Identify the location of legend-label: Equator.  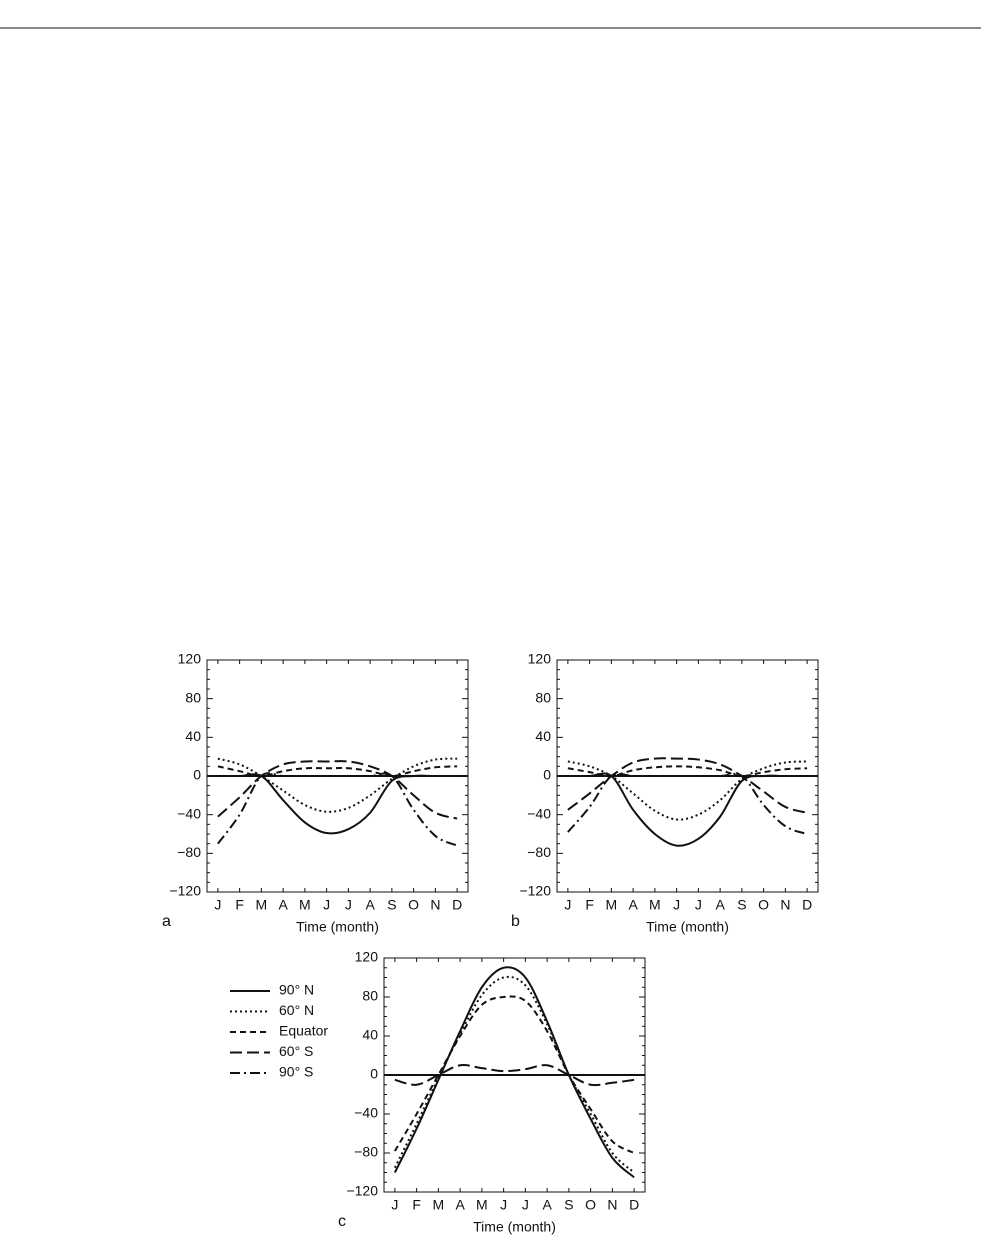
(303, 1031).